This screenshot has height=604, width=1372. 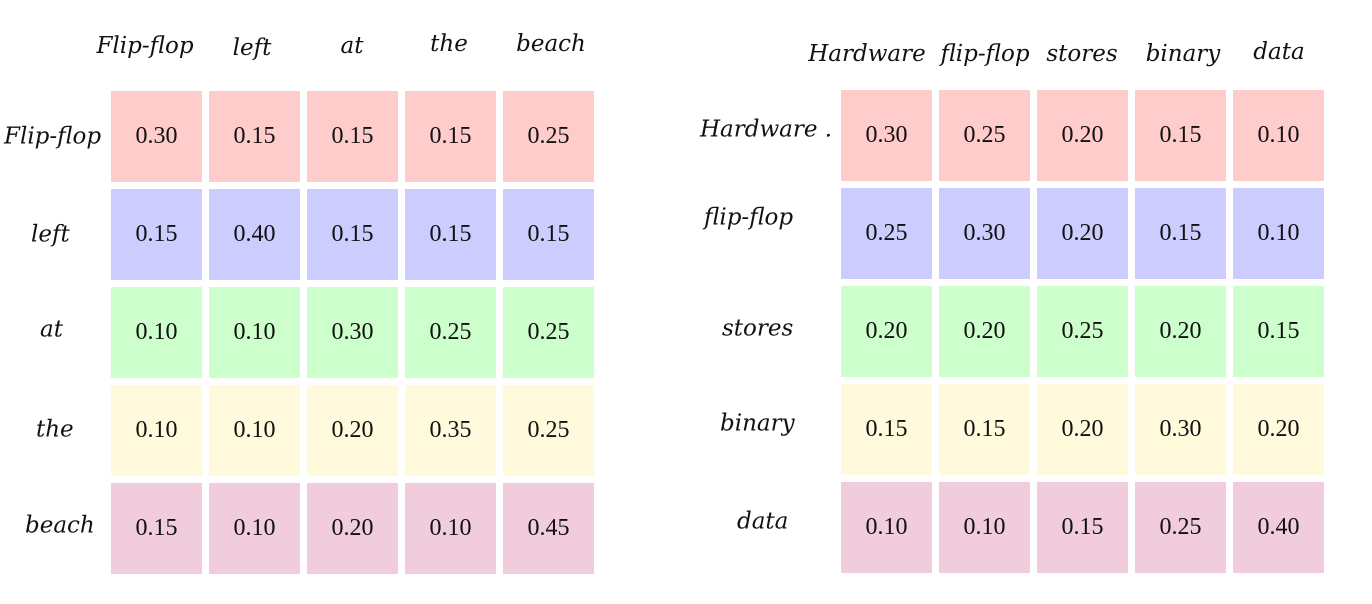 I want to click on column-label: beach, so click(x=551, y=44).